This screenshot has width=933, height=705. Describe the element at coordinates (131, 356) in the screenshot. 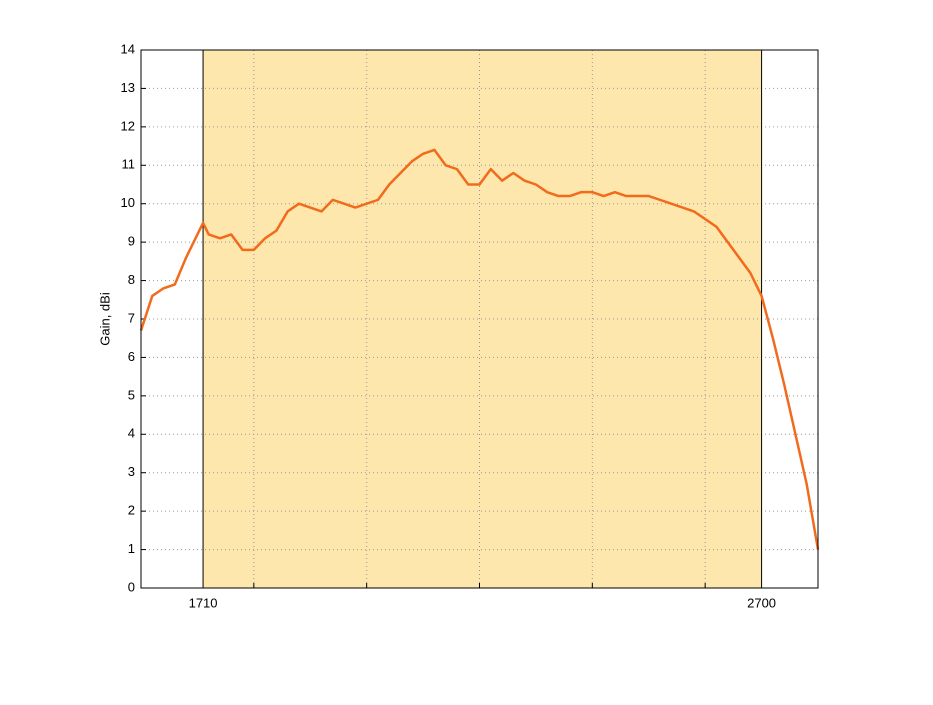

I see `y-tick-label: 6` at that location.